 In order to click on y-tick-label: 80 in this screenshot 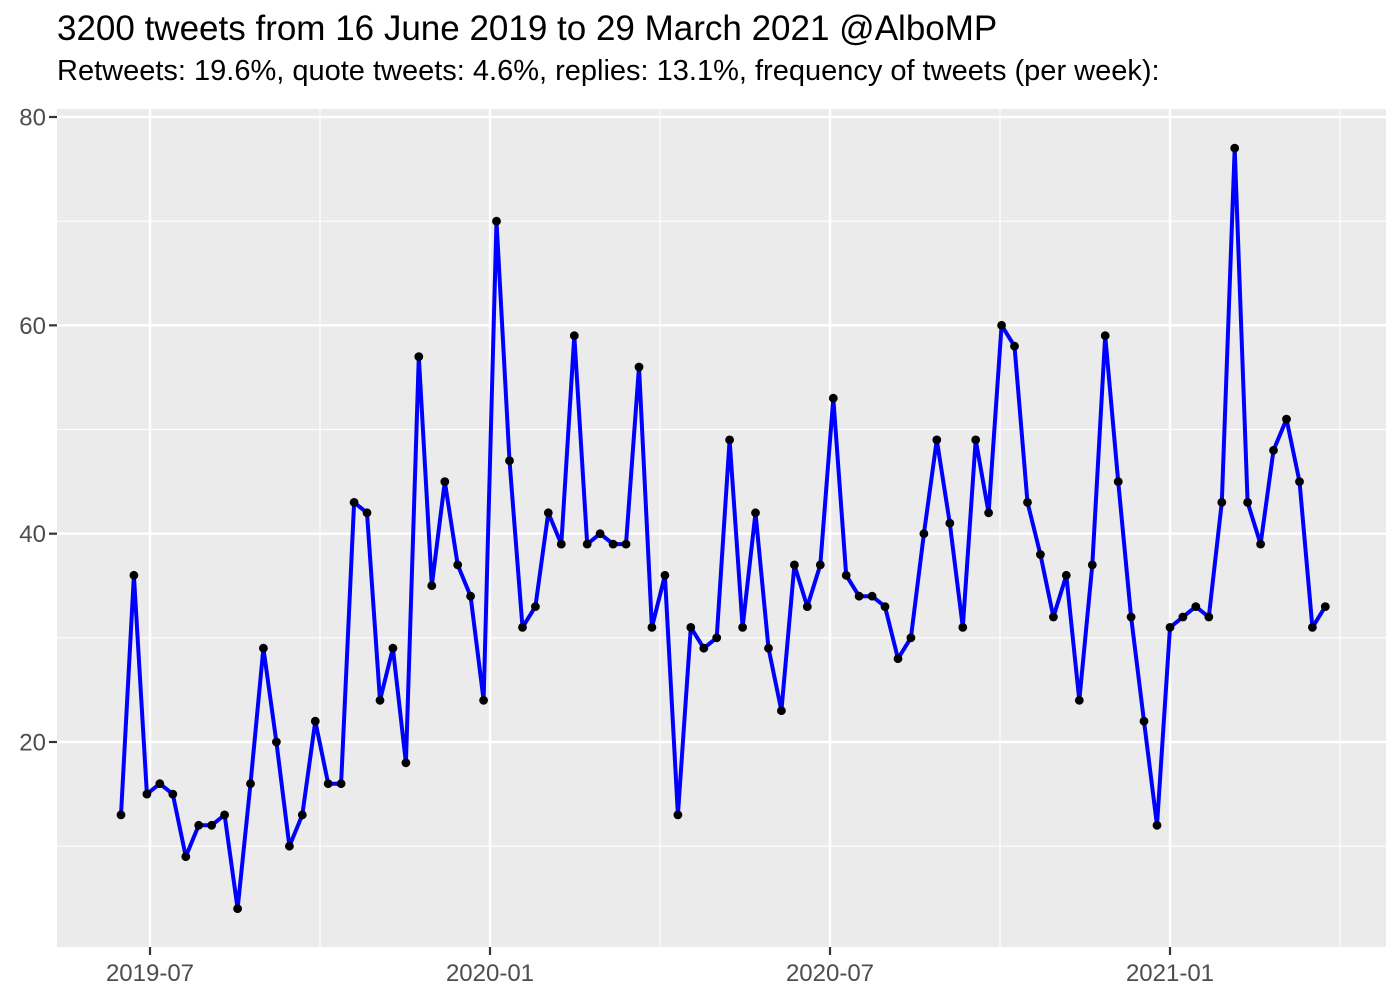, I will do `click(32, 117)`.